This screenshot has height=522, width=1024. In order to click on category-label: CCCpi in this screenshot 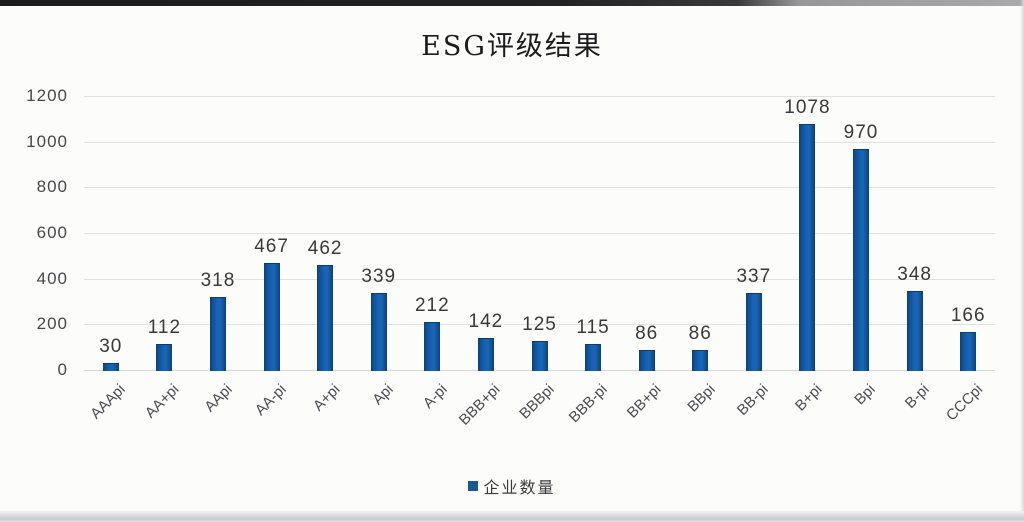, I will do `click(964, 403)`.